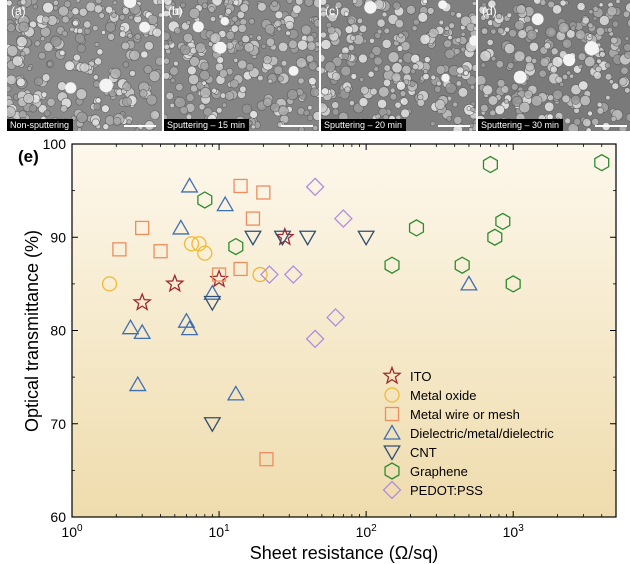 This screenshot has width=630, height=564. I want to click on legend-graphene-marker, so click(392, 471).